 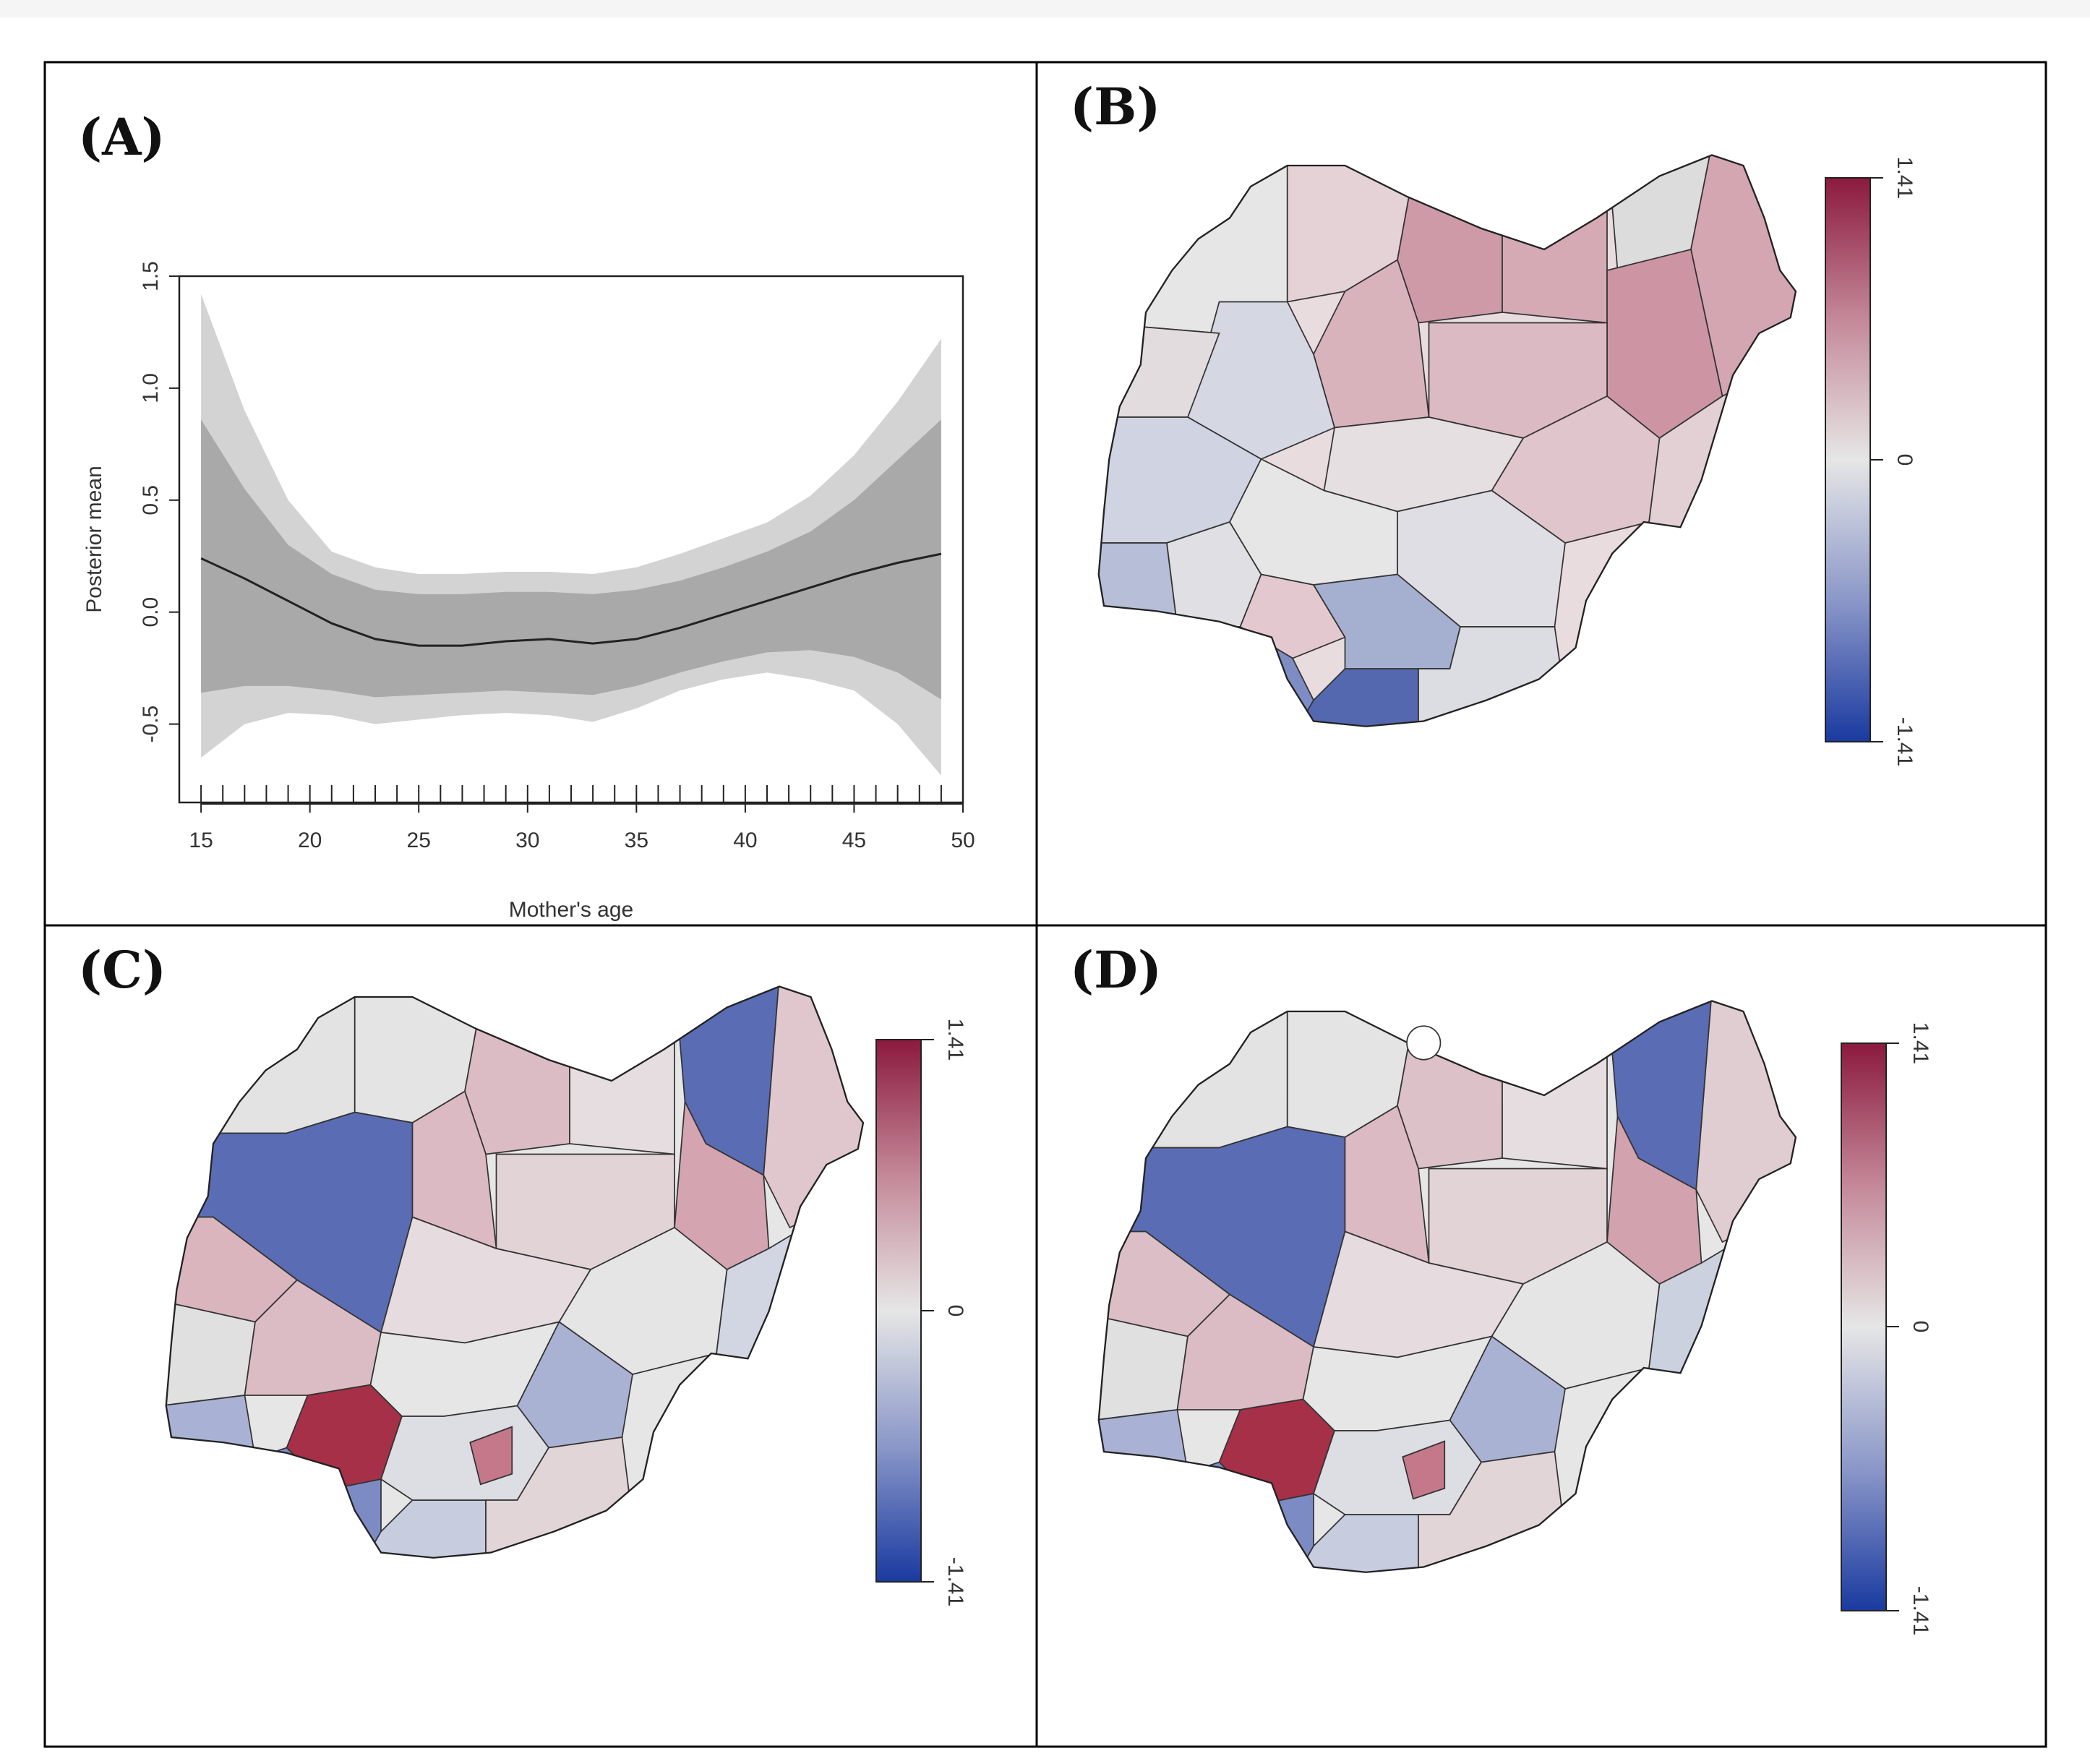 I want to click on top-band, so click(x=1045, y=8).